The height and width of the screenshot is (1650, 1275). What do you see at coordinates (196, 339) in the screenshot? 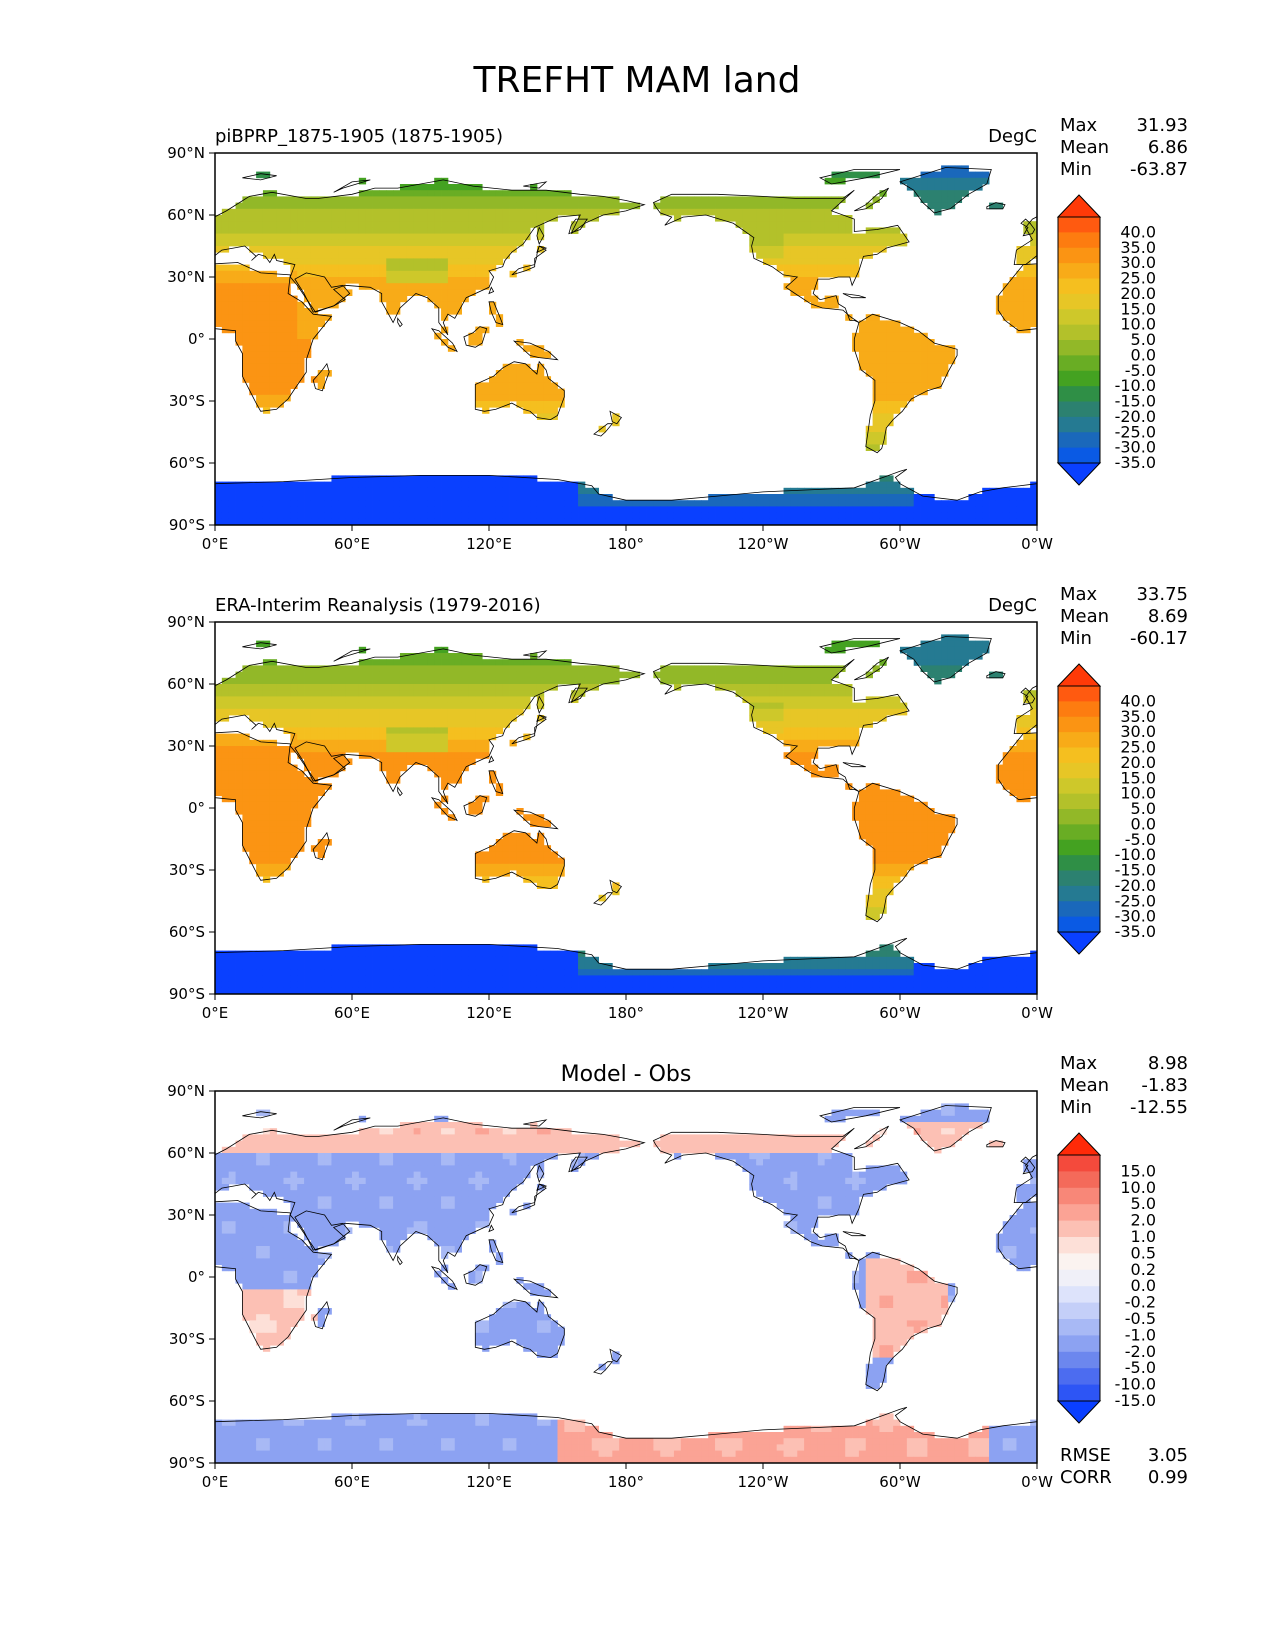
I see `lat-tick-label: 0°` at bounding box center [196, 339].